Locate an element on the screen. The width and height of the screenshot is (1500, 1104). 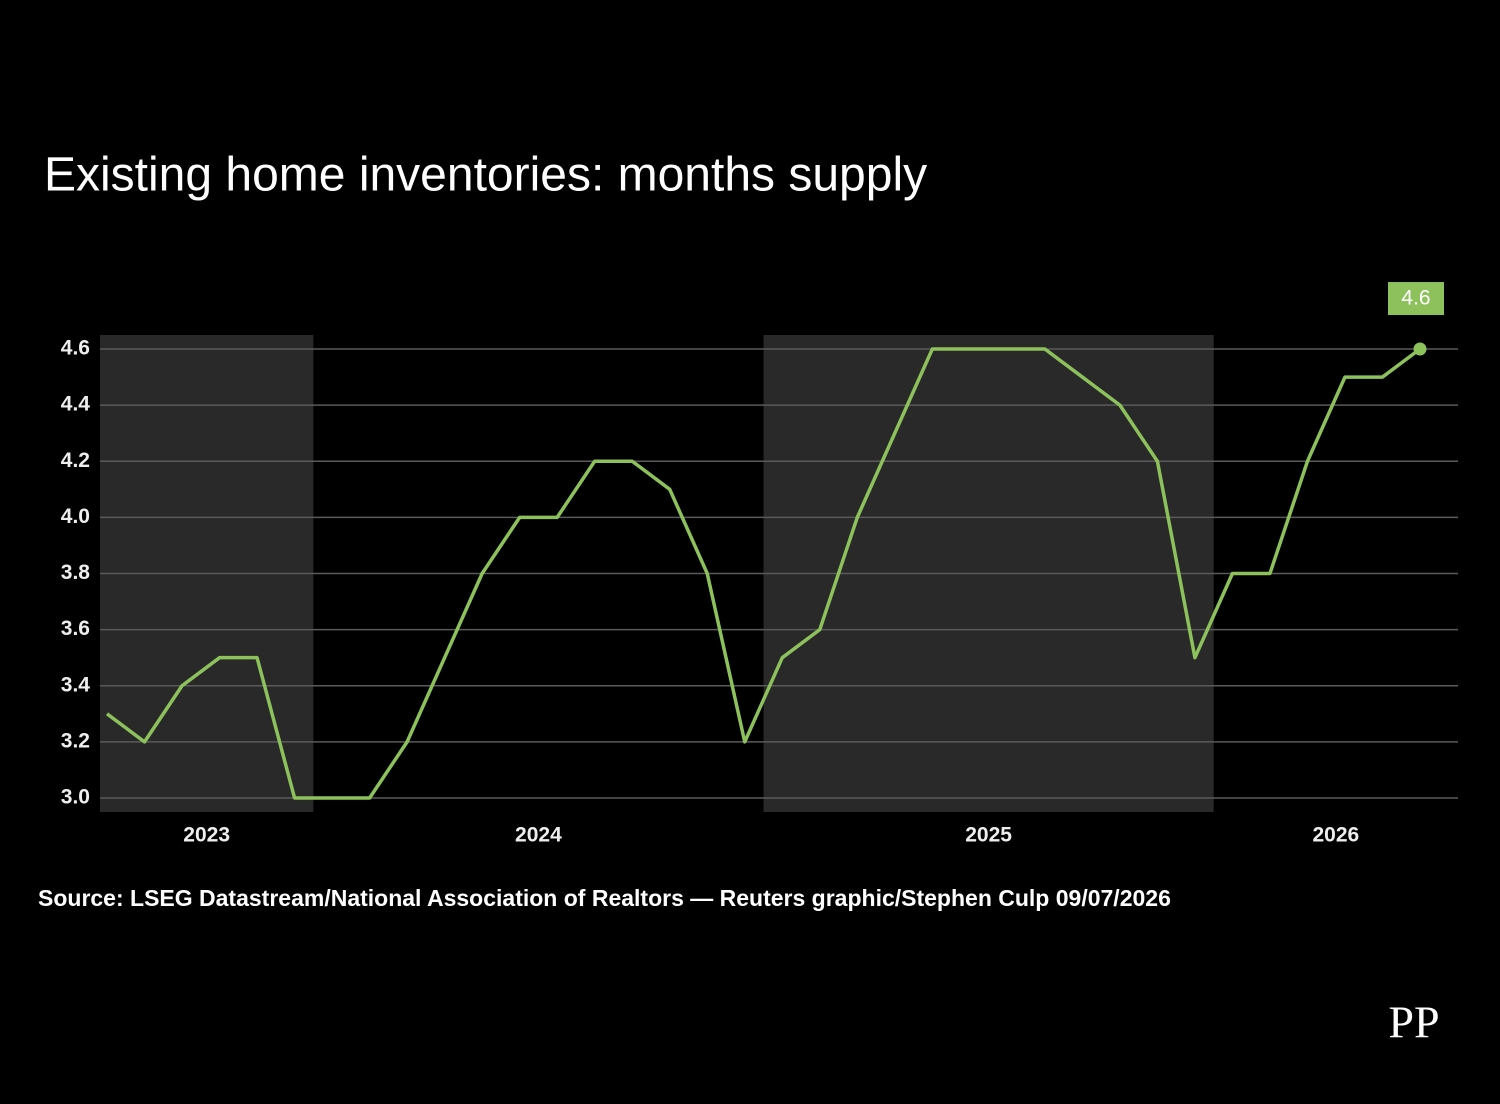
y-tick-label: 3.0 is located at coordinates (75, 797).